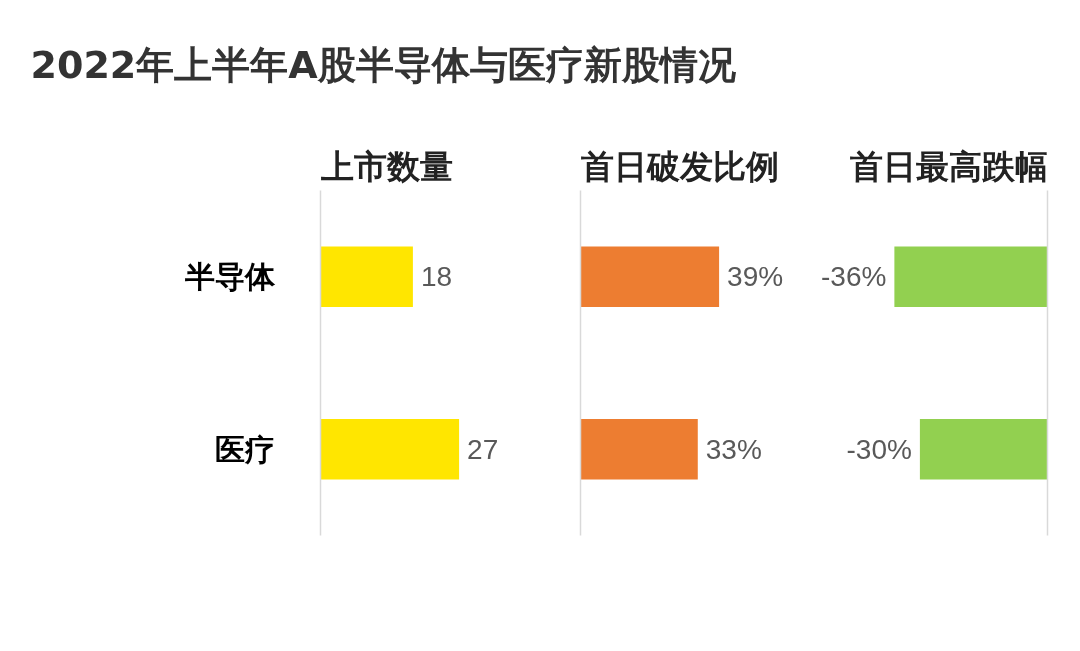 The width and height of the screenshot is (1080, 651). Describe the element at coordinates (383, 64) in the screenshot. I see `text: 2022年上半年A股半导体与医疗新股情况` at that location.